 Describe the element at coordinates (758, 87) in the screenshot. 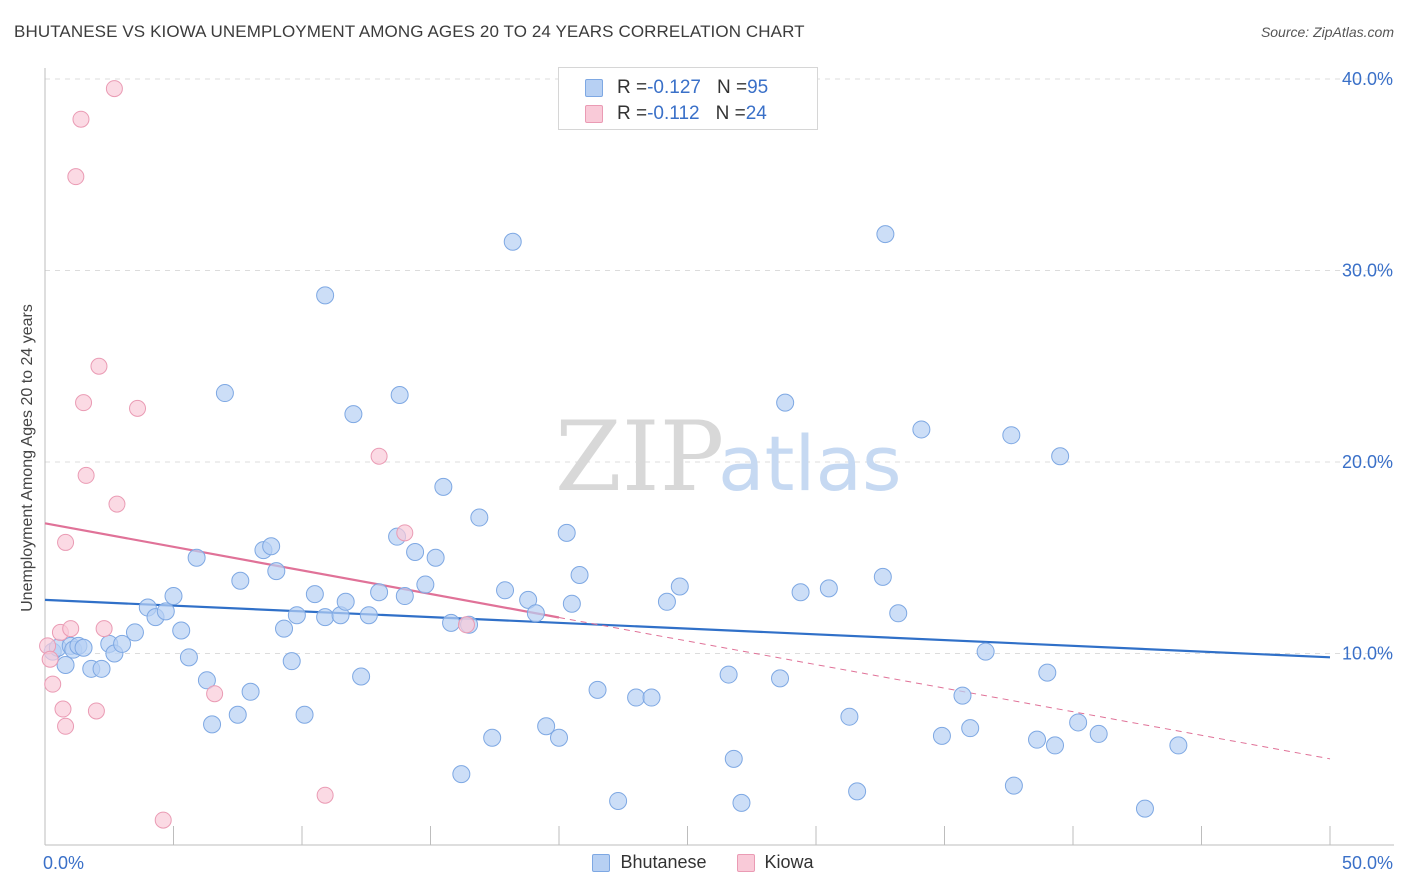

I see `legend-n-value: 95` at that location.